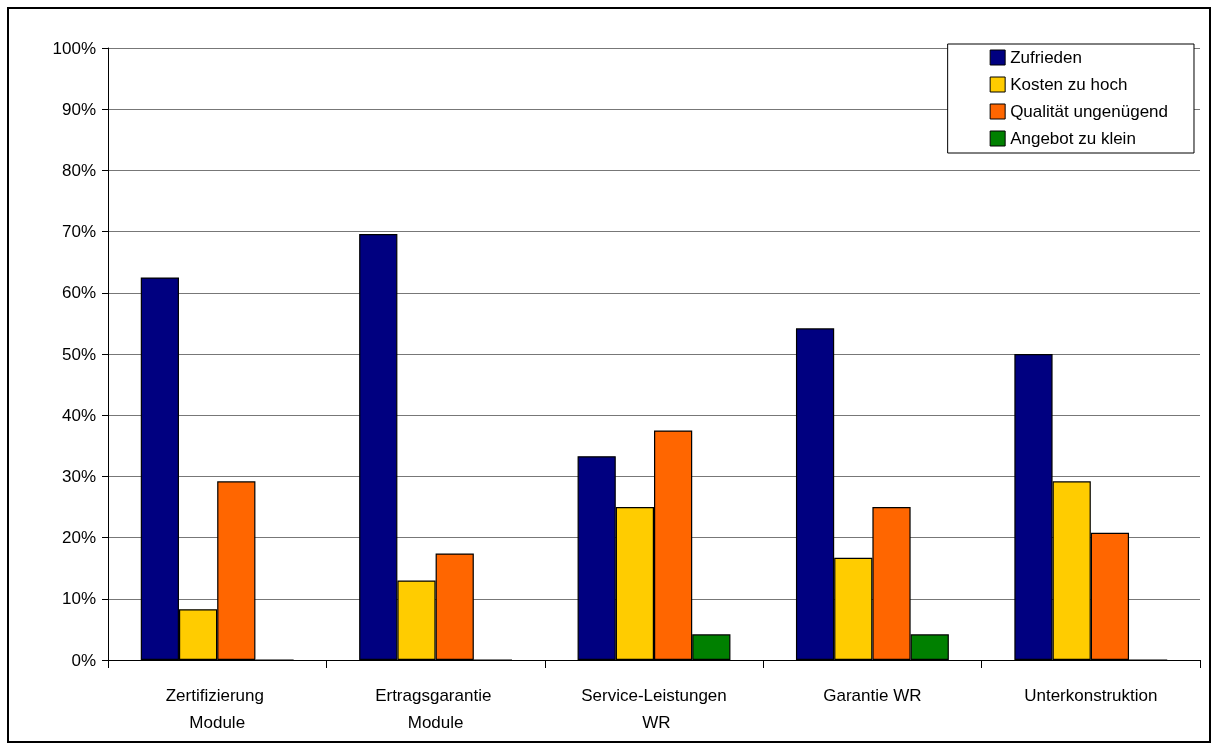 The image size is (1215, 753). What do you see at coordinates (654, 709) in the screenshot?
I see `x-tick-label: Service-Leistungen WR` at bounding box center [654, 709].